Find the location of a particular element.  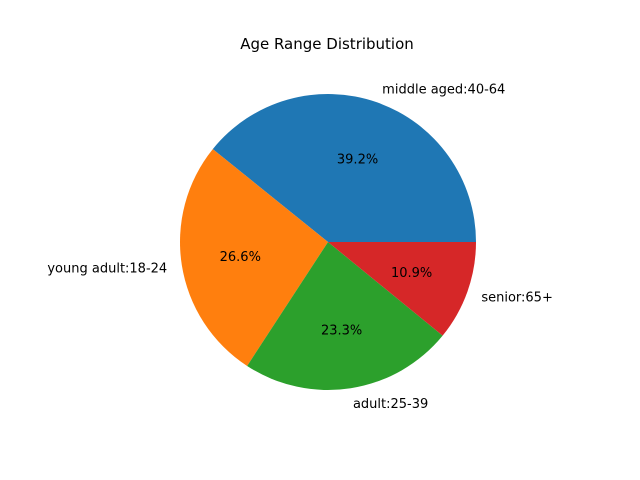

pie-category-label: middle aged:40-64 is located at coordinates (443, 89).